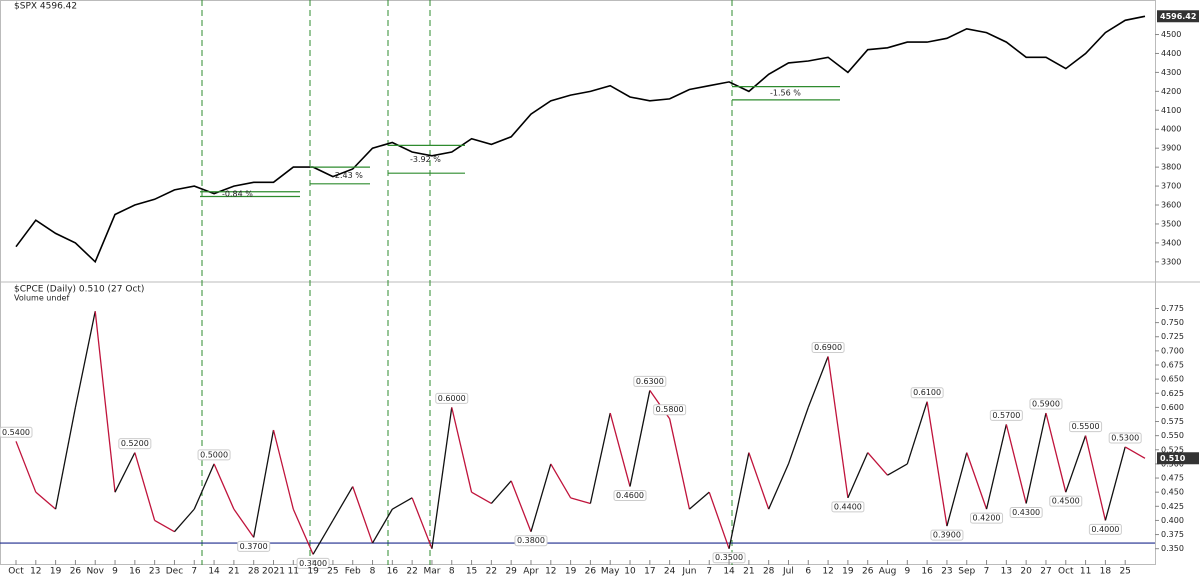  What do you see at coordinates (16, 572) in the screenshot?
I see `x-tick-label: Oct` at bounding box center [16, 572].